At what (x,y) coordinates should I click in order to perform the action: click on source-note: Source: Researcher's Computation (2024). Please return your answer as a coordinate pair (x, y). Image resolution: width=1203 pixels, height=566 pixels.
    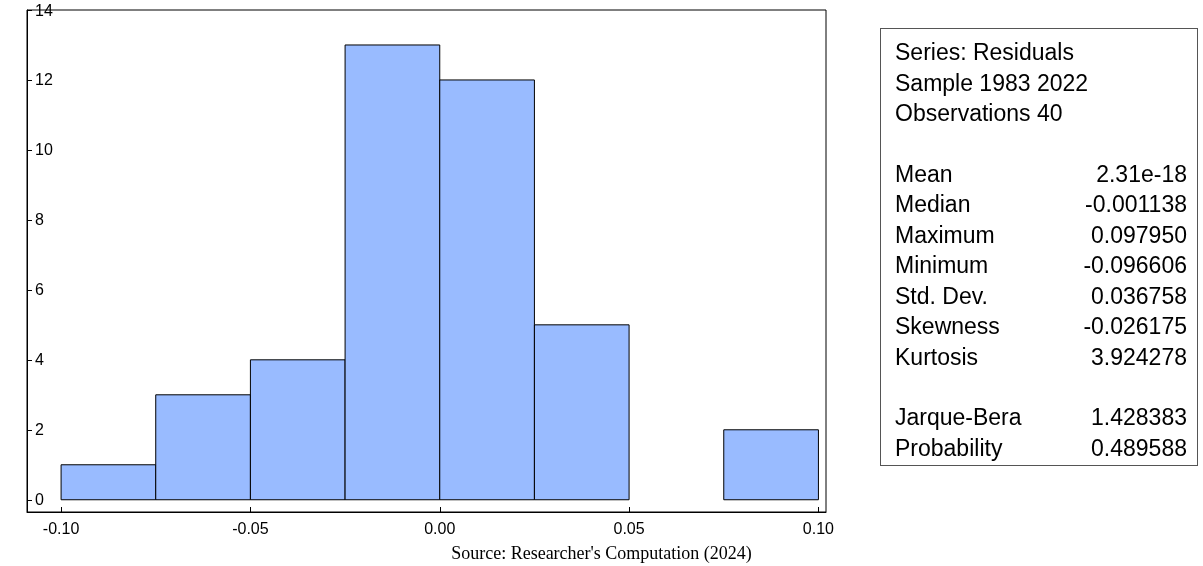
    Looking at the image, I should click on (601, 553).